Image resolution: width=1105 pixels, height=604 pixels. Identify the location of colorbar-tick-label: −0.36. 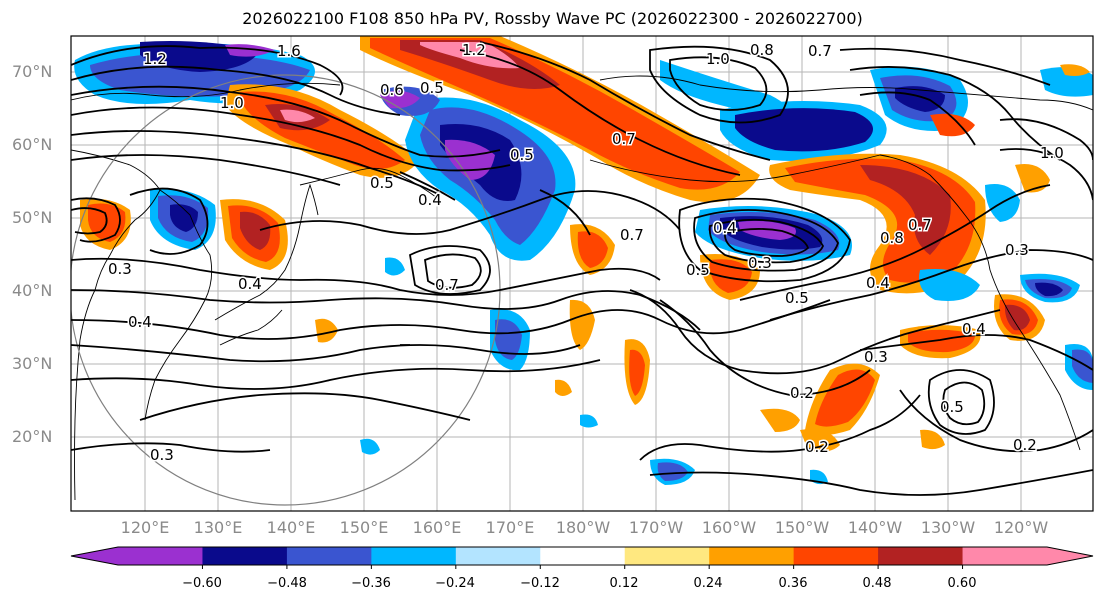
(371, 583).